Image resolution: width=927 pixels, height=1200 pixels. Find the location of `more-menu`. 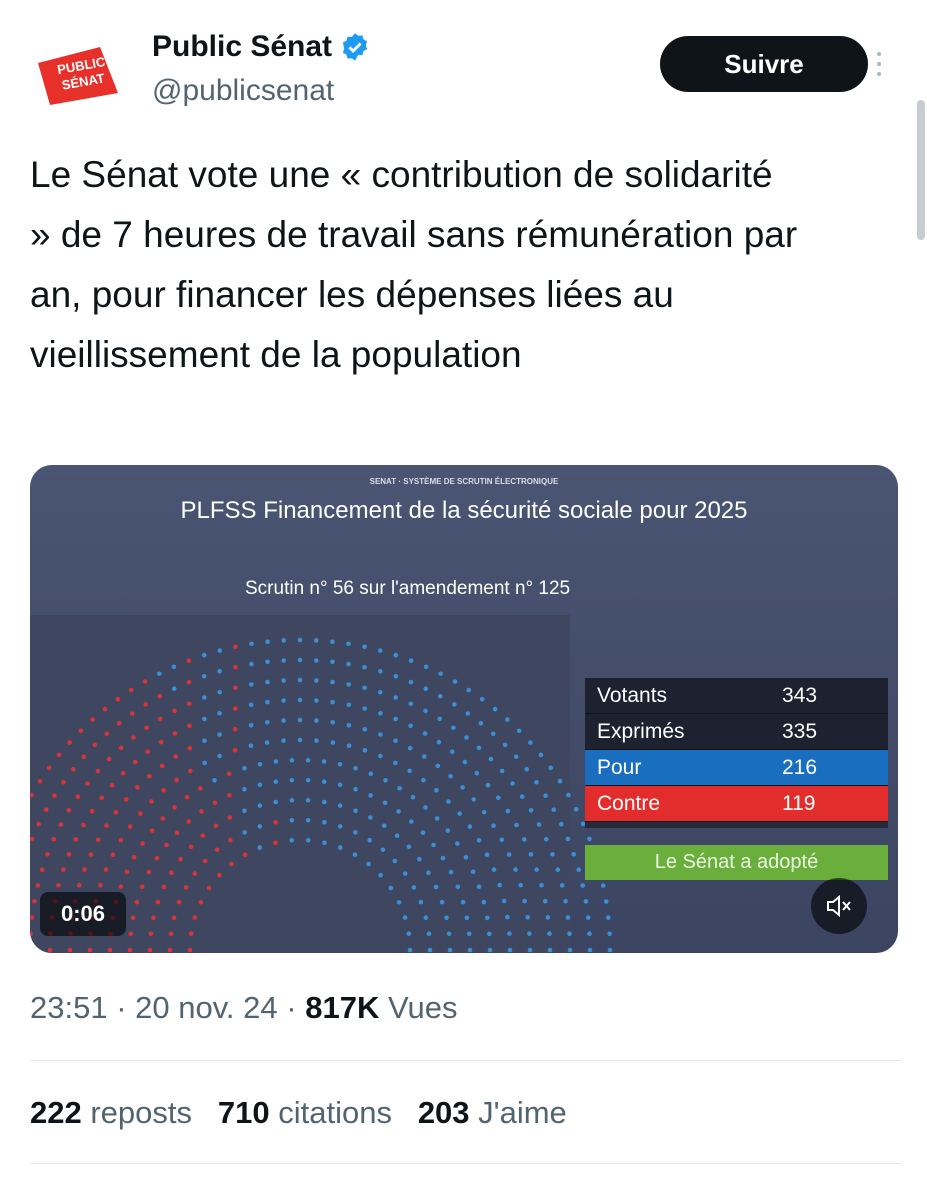

more-menu is located at coordinates (879, 65).